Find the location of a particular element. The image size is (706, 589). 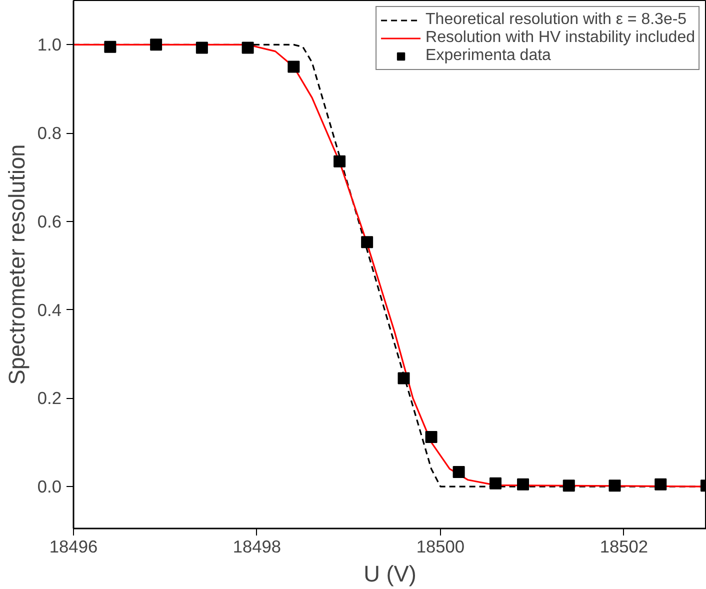

y-tick-label: 0.0 is located at coordinates (49, 486).